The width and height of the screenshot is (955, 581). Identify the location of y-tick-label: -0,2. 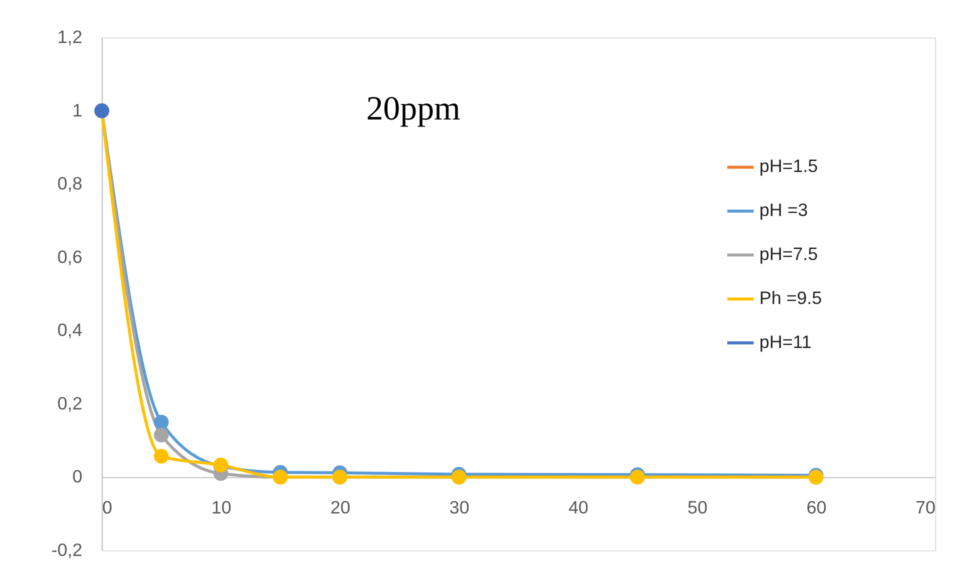
(66, 550).